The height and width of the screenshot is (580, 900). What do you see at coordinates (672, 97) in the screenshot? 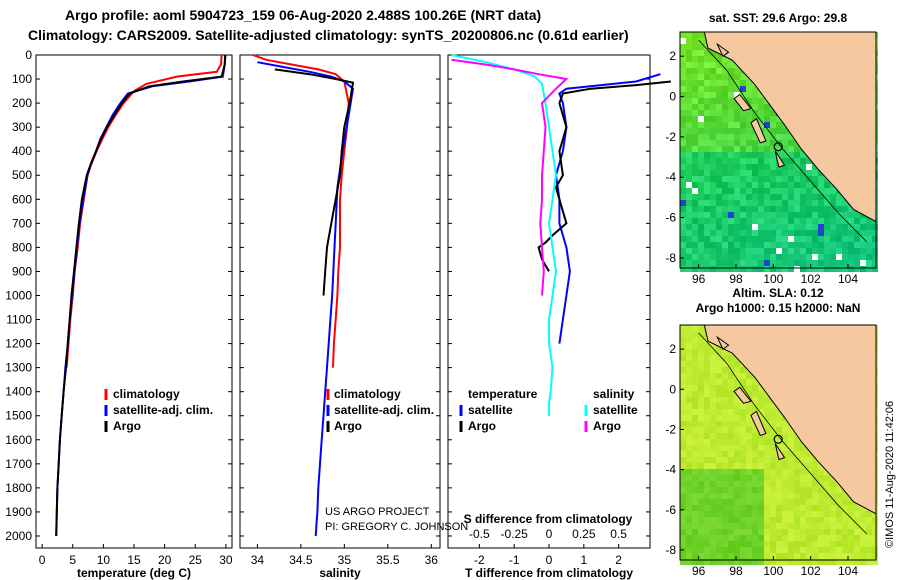
I see `y-tick-label: 0` at bounding box center [672, 97].